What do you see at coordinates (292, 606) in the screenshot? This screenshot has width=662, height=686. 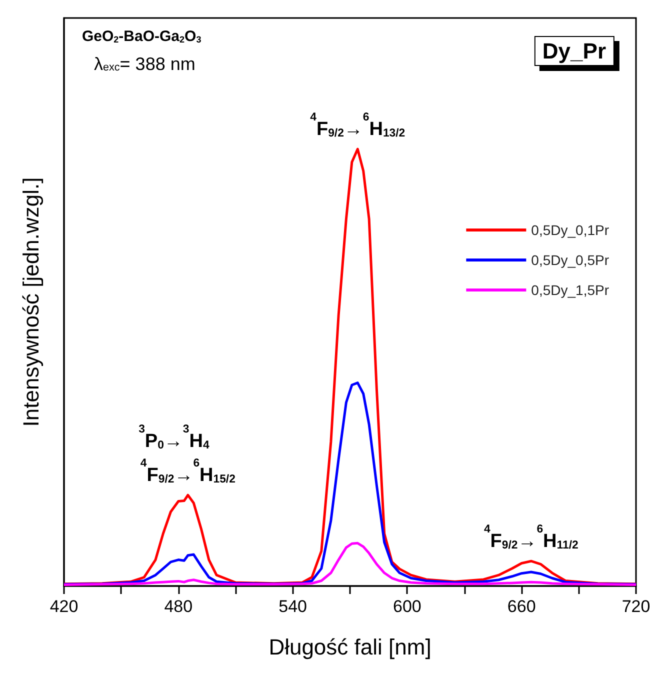 I see `x-tick-label: 540` at bounding box center [292, 606].